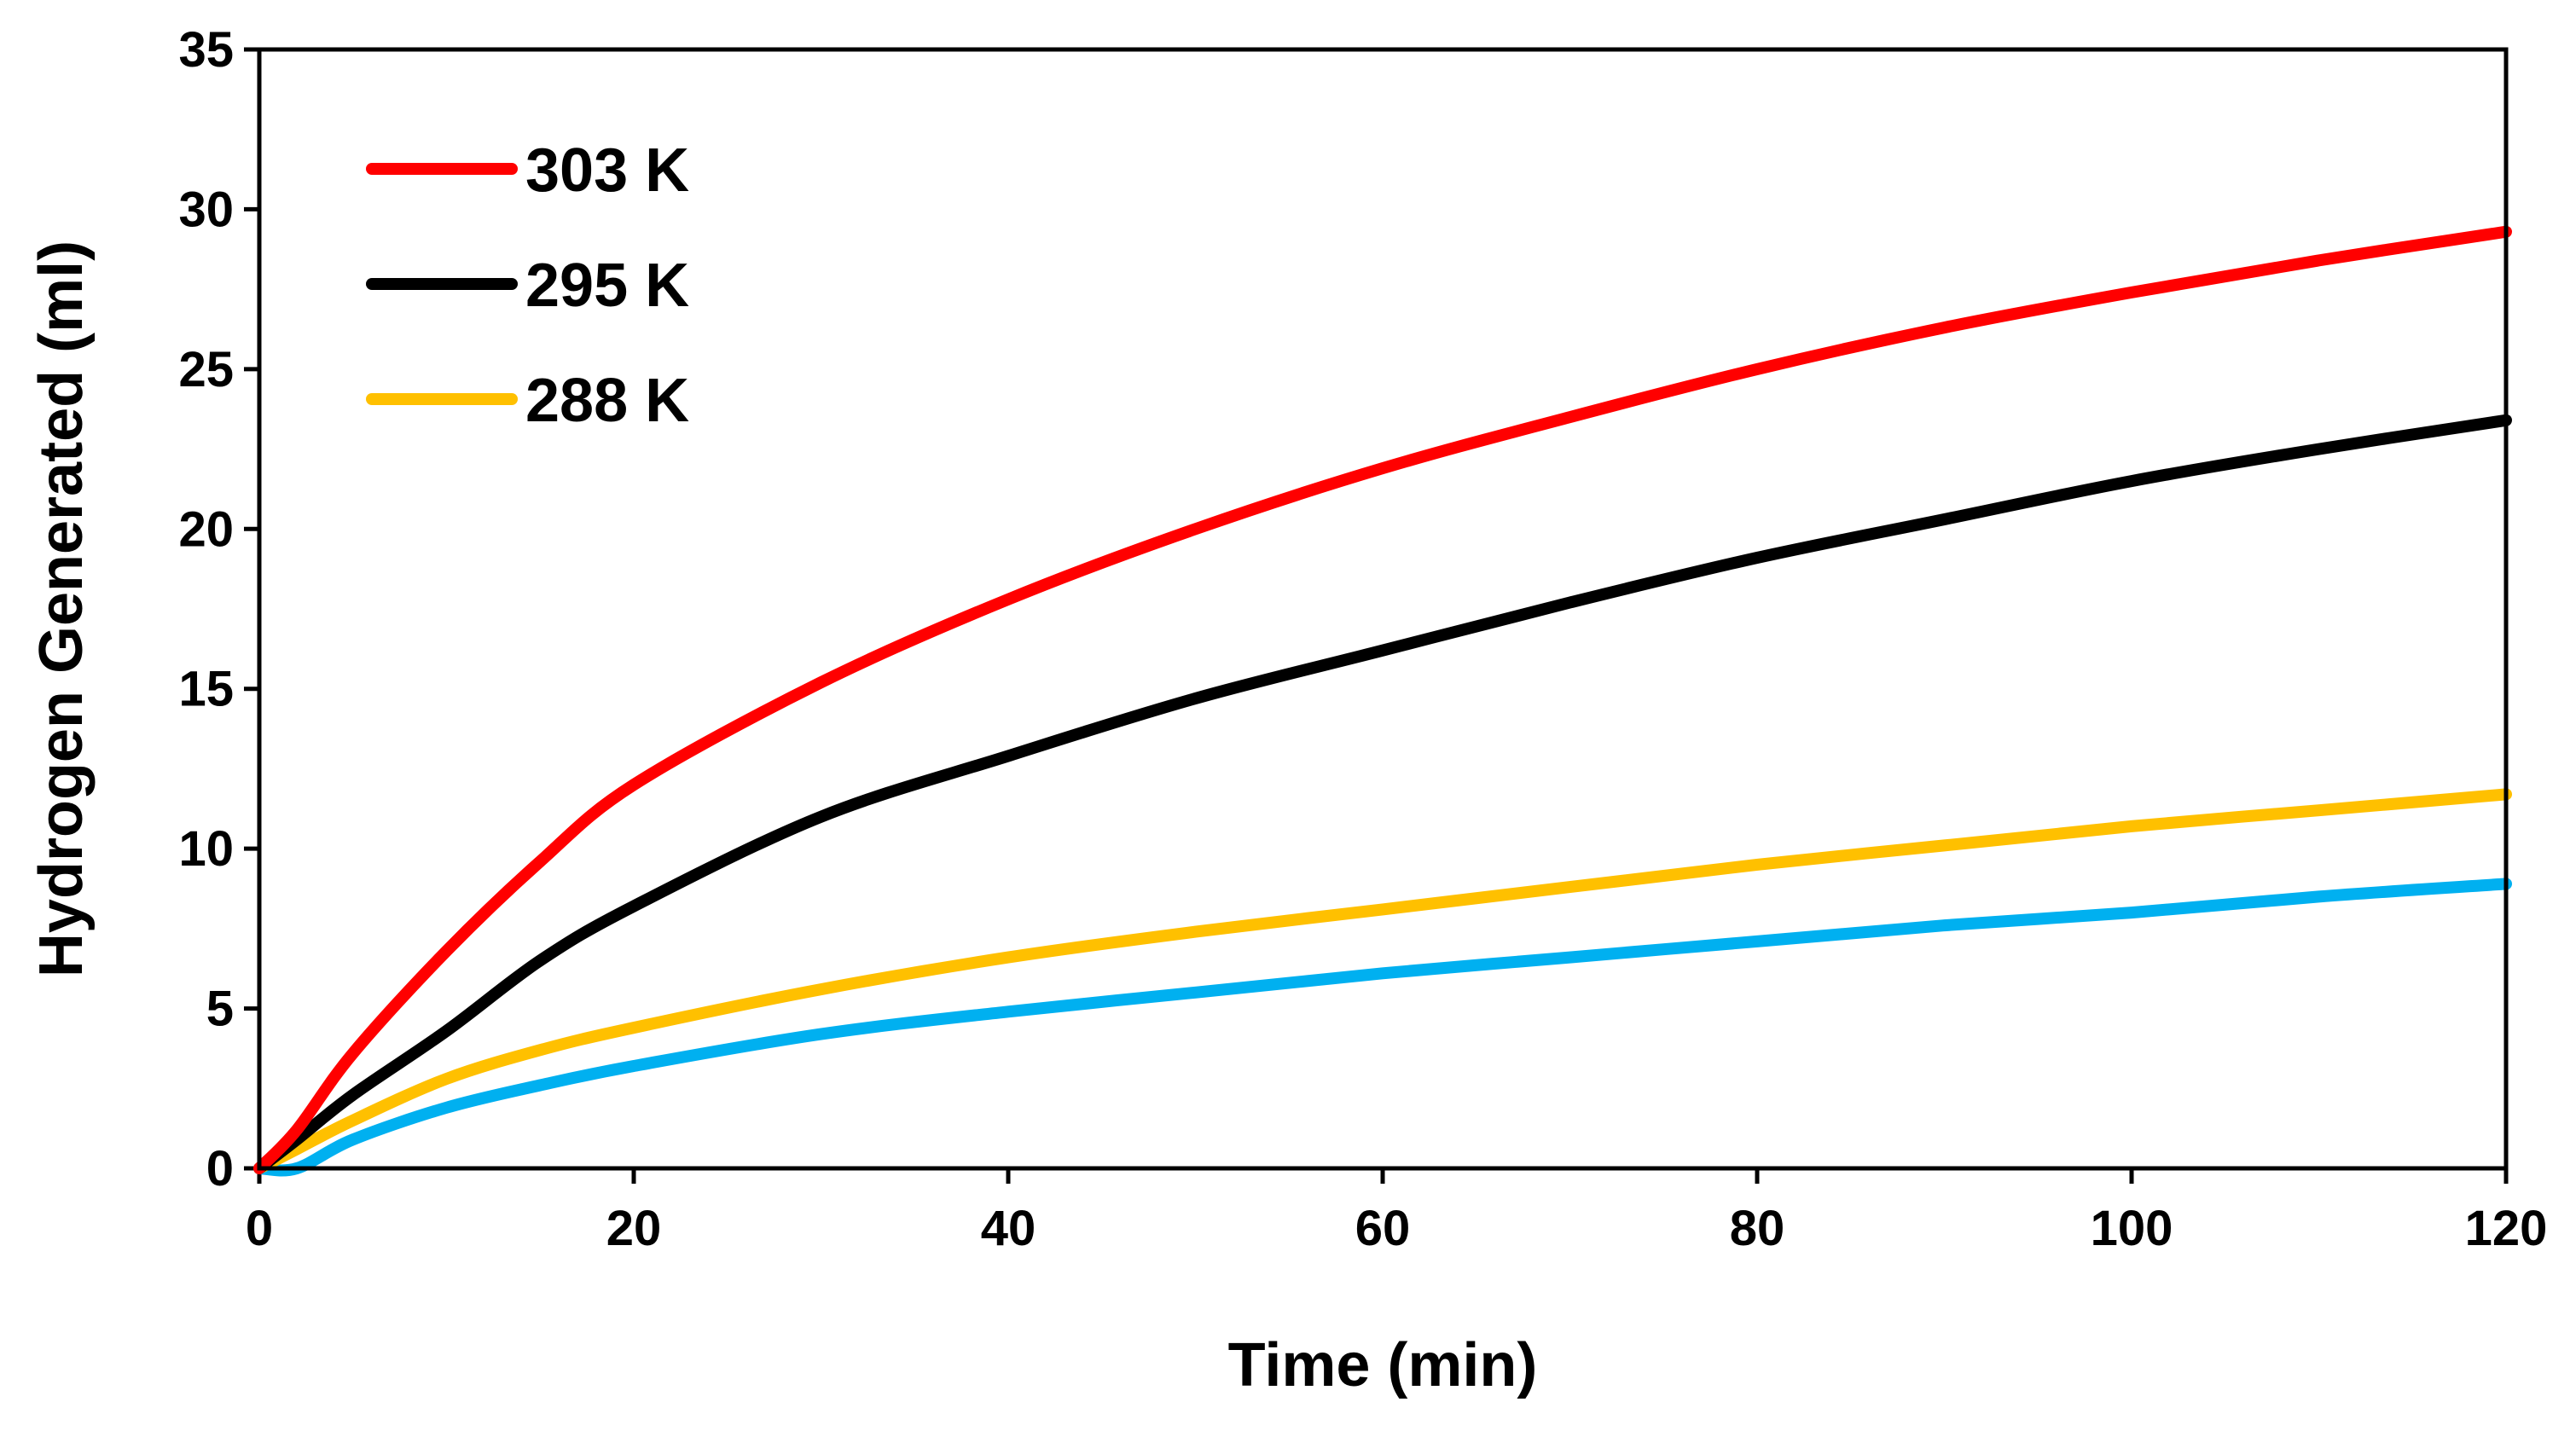  Describe the element at coordinates (1383, 1228) in the screenshot. I see `x-tick-label: 60` at that location.